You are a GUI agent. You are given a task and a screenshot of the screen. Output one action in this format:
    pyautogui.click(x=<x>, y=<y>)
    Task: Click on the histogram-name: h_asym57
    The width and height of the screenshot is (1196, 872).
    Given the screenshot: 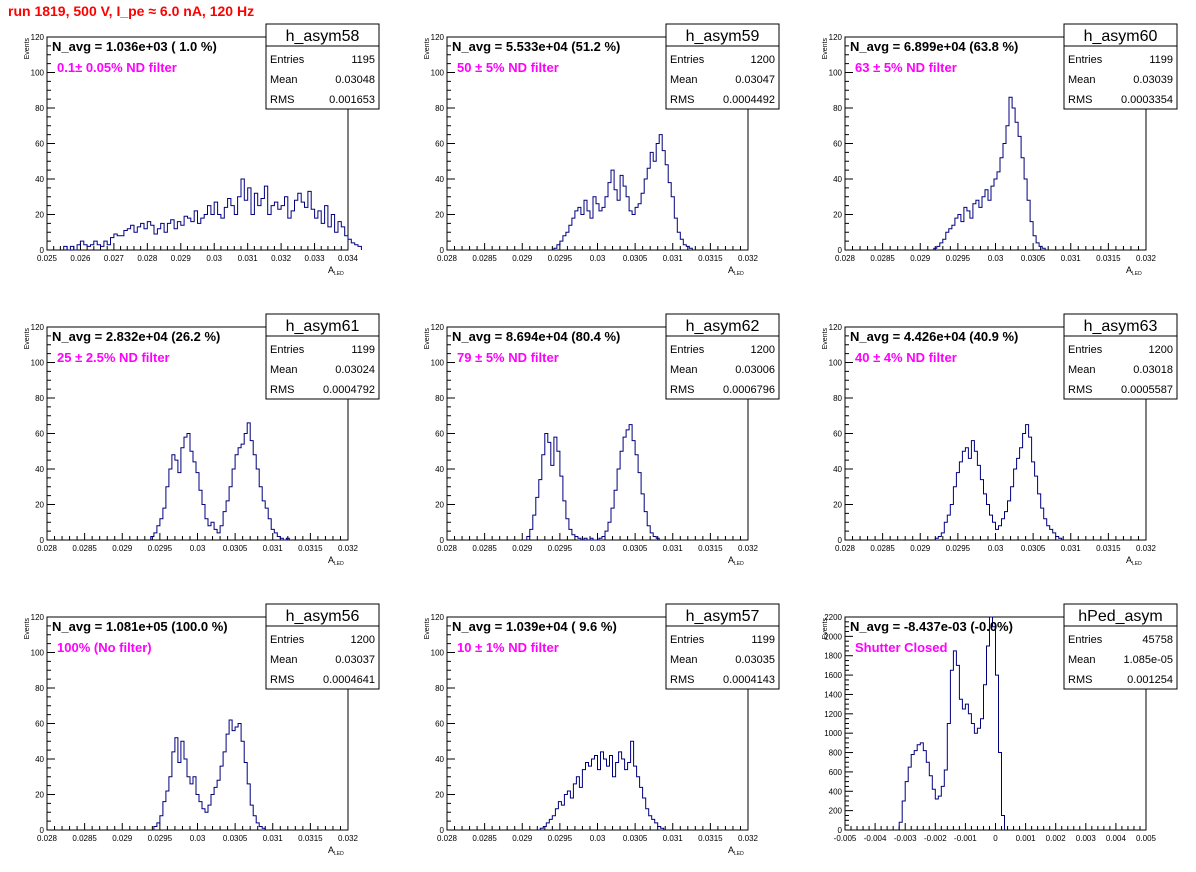 What is the action you would take?
    pyautogui.click(x=723, y=616)
    